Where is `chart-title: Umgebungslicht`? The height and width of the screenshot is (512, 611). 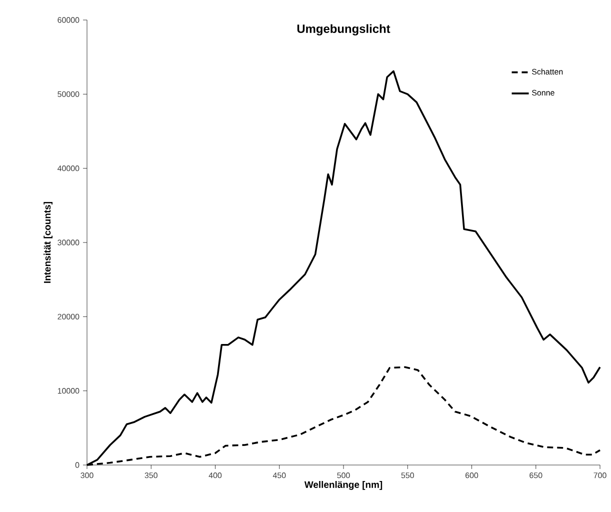
chart-title: Umgebungslicht is located at coordinates (343, 30).